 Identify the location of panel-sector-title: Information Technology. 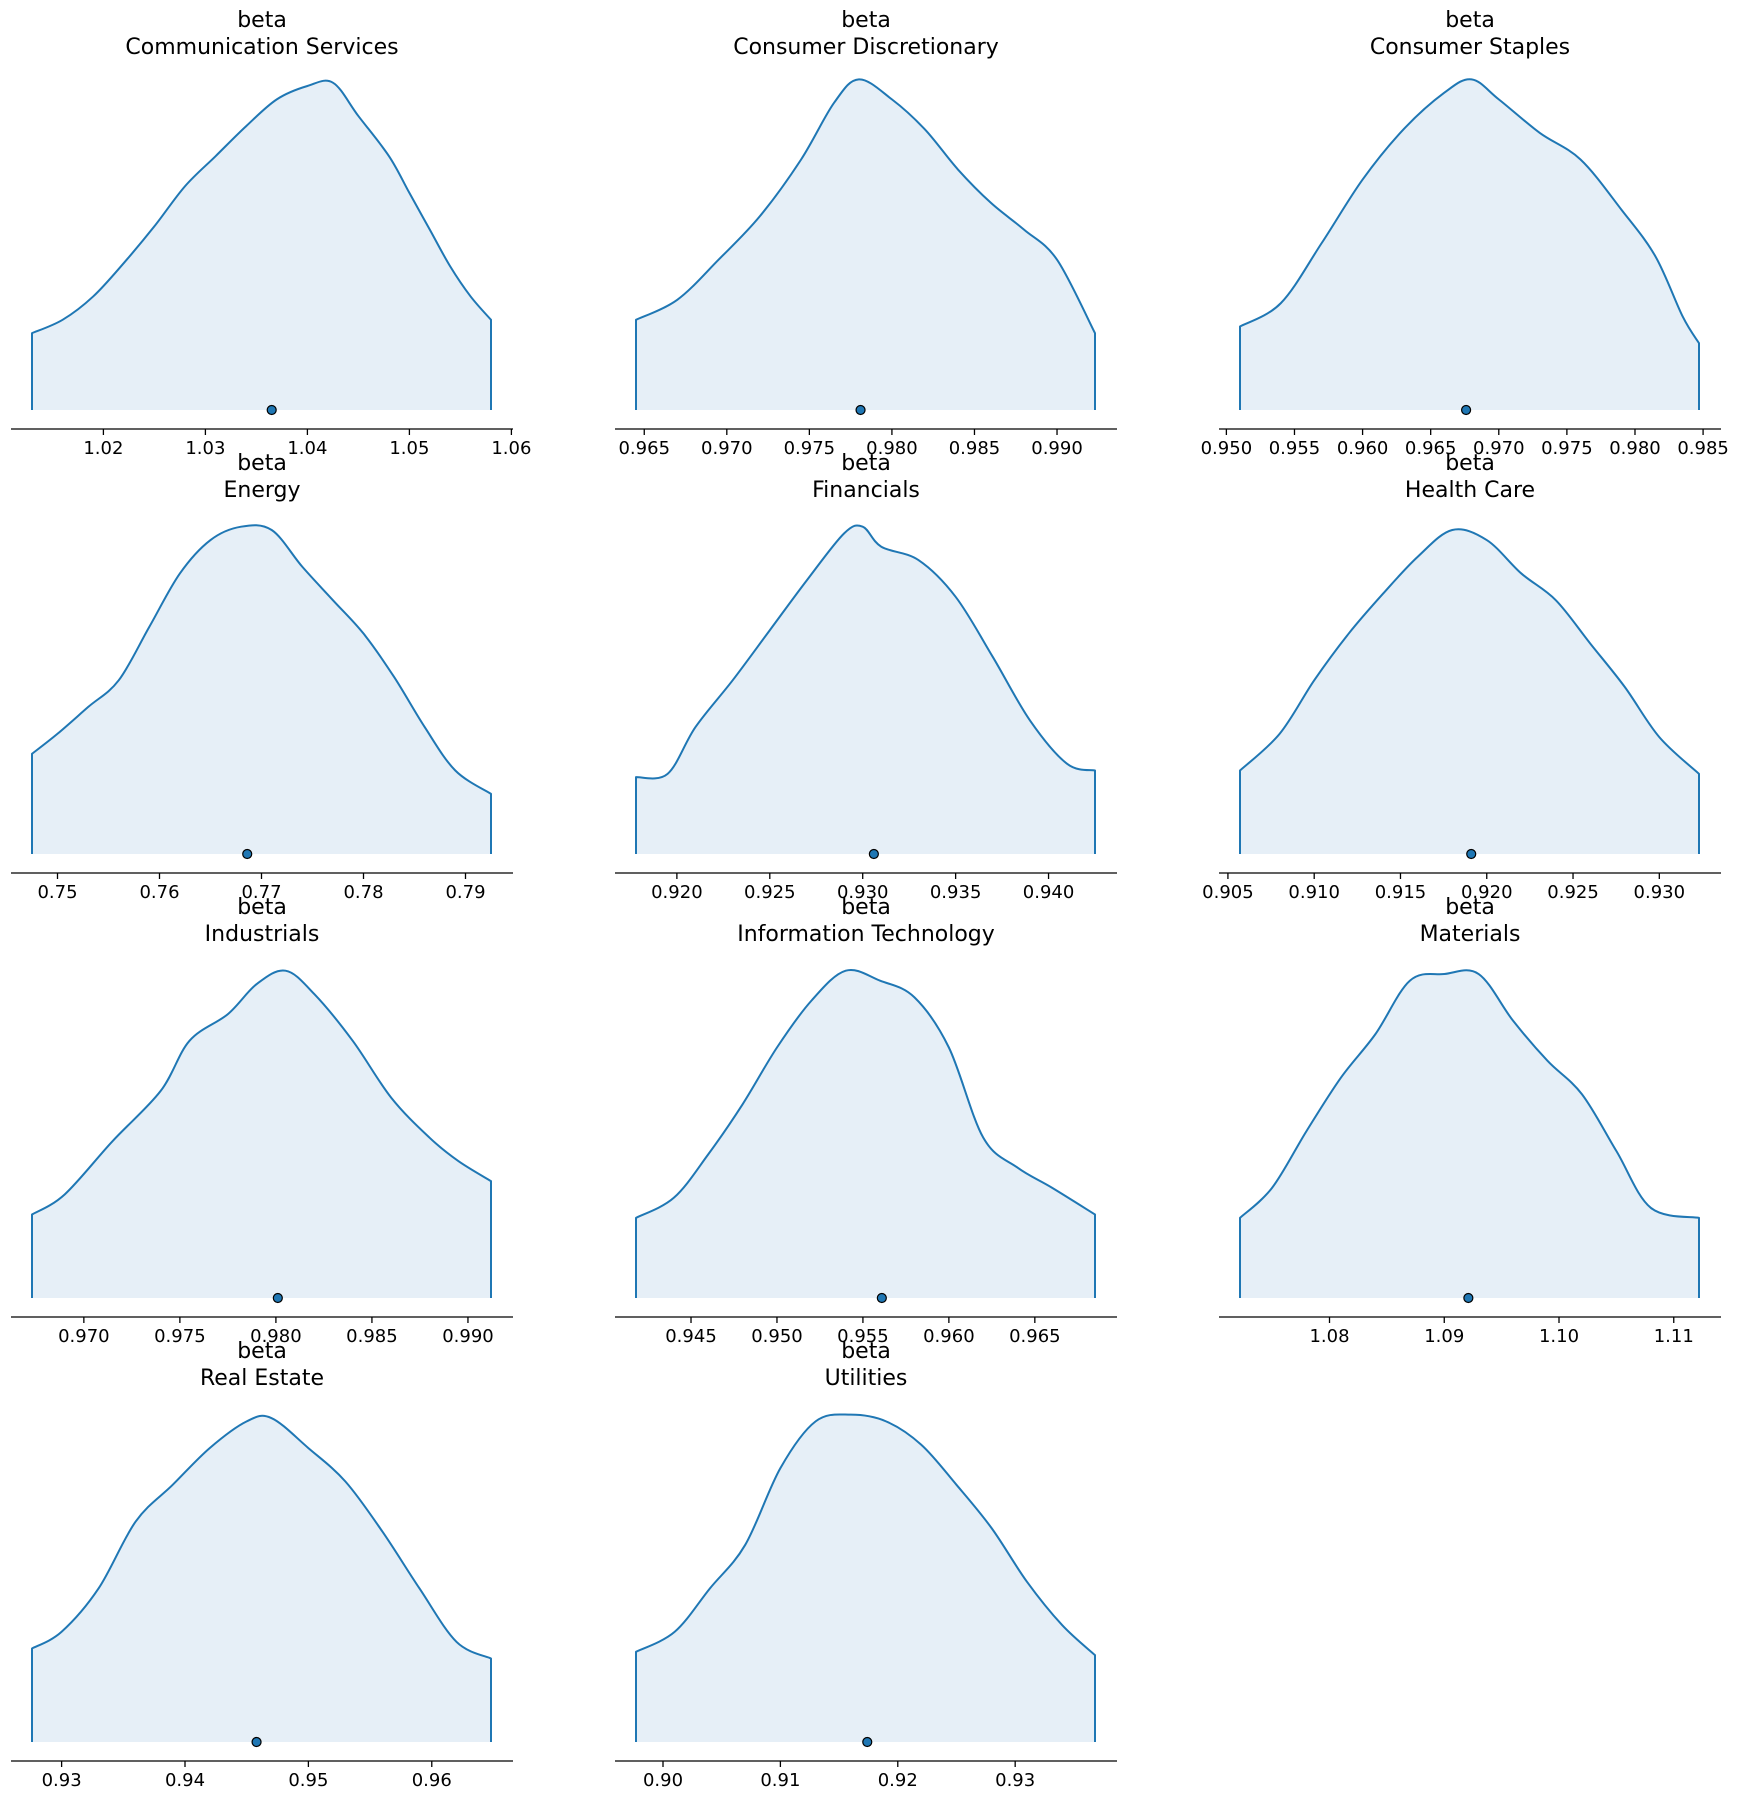
(866, 934).